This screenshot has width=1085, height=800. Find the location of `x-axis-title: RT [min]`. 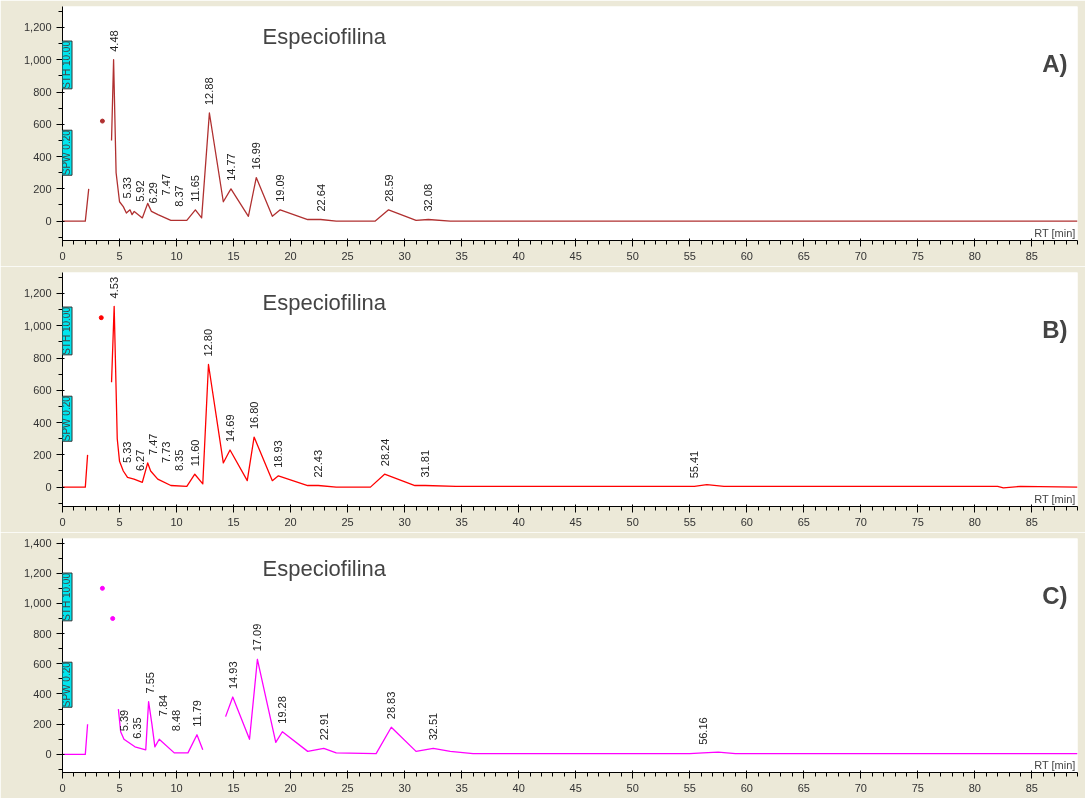

x-axis-title: RT [min] is located at coordinates (1055, 232).